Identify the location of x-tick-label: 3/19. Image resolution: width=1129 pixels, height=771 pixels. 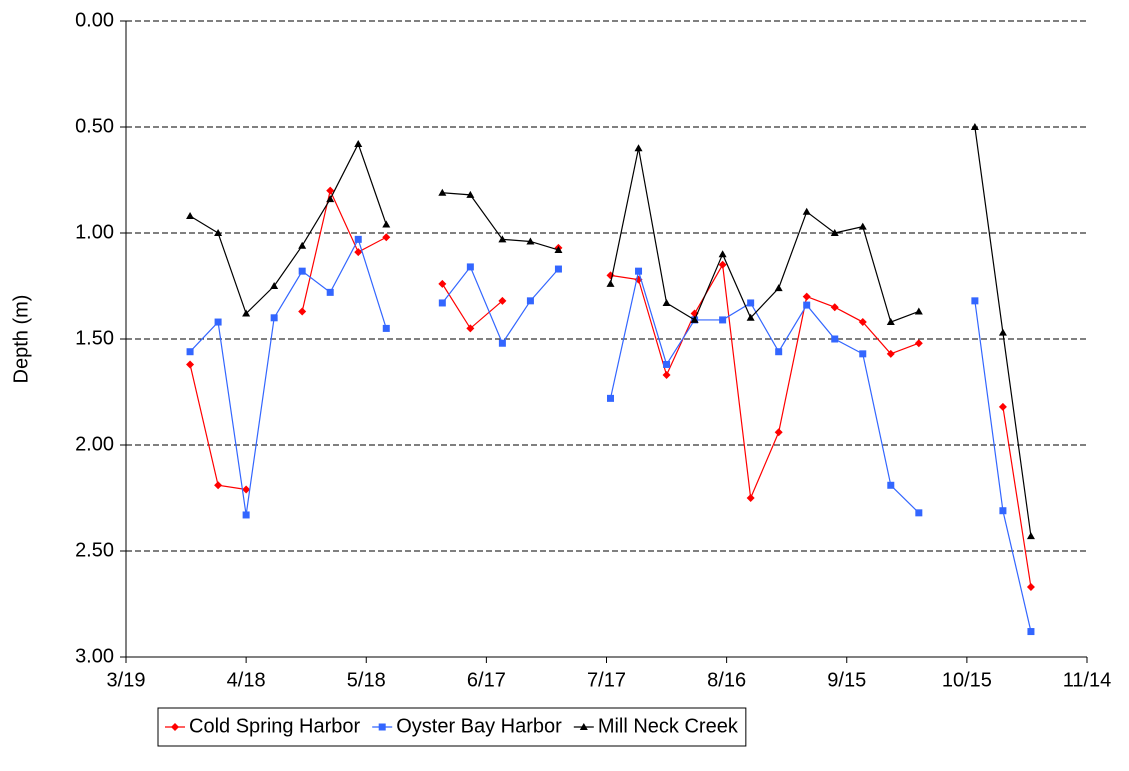
(126, 680).